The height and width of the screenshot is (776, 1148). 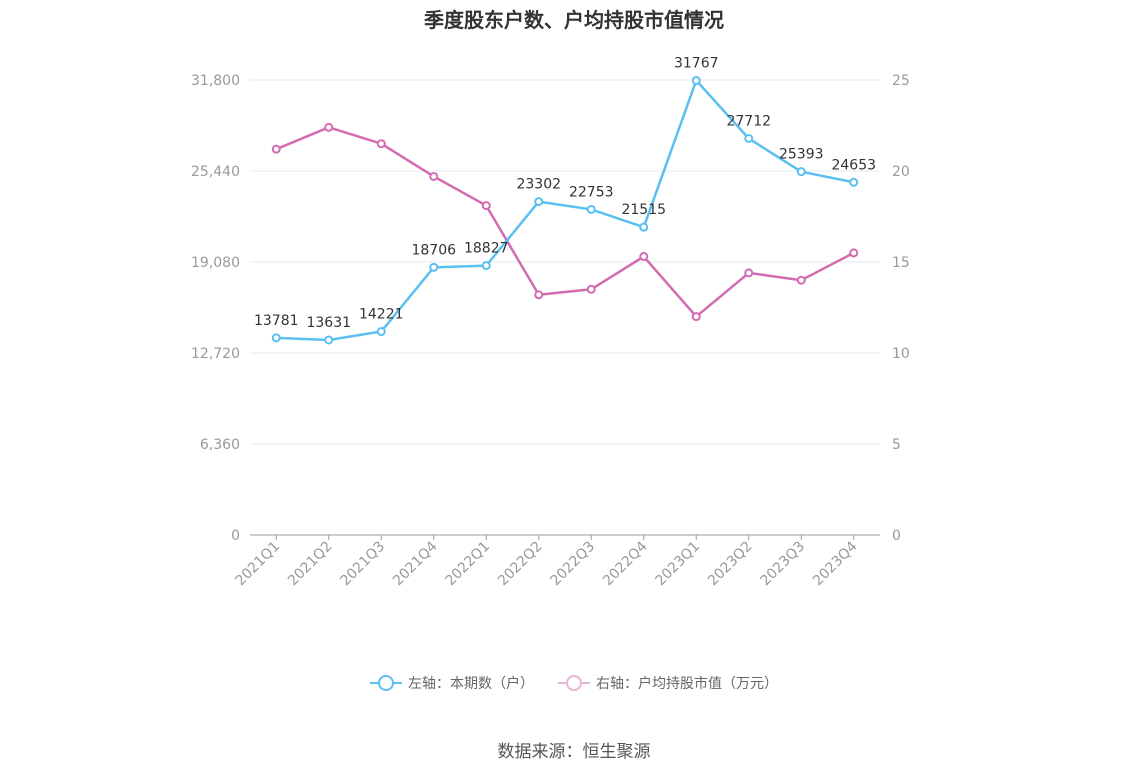 What do you see at coordinates (687, 684) in the screenshot?
I see `legend-label-right: 右轴：户均持股市值（万元）` at bounding box center [687, 684].